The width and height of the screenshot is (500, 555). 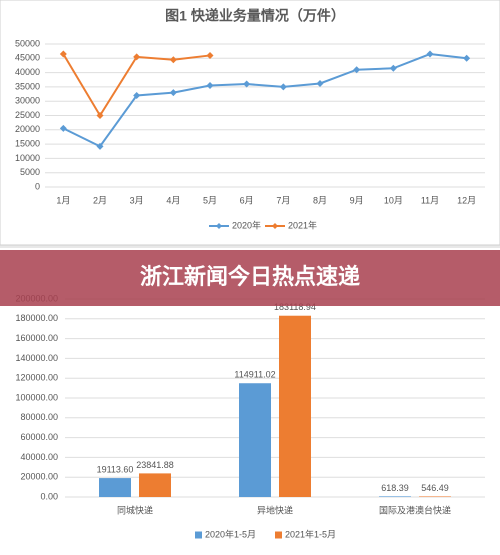 I want to click on chart-title: 图1 快递业务量情况（万件）, so click(x=255, y=16).